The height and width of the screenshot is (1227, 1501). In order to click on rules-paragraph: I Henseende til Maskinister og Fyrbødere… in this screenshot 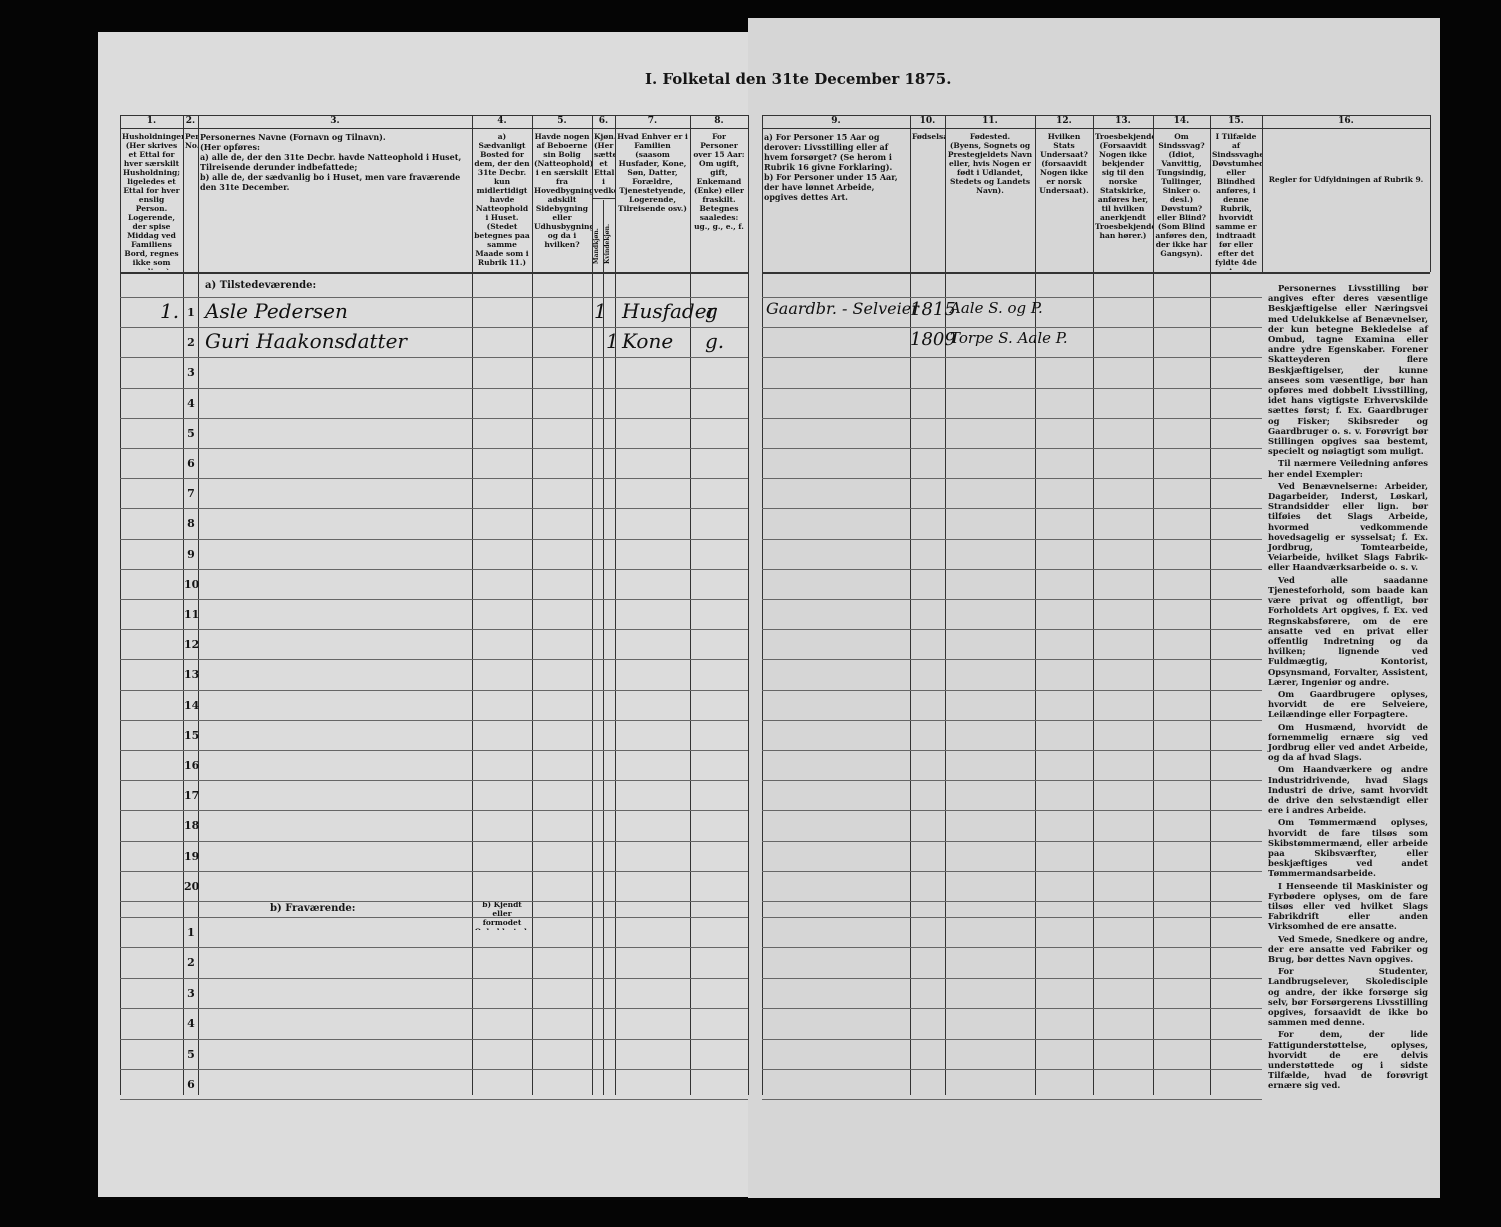, I will do `click(1348, 906)`.